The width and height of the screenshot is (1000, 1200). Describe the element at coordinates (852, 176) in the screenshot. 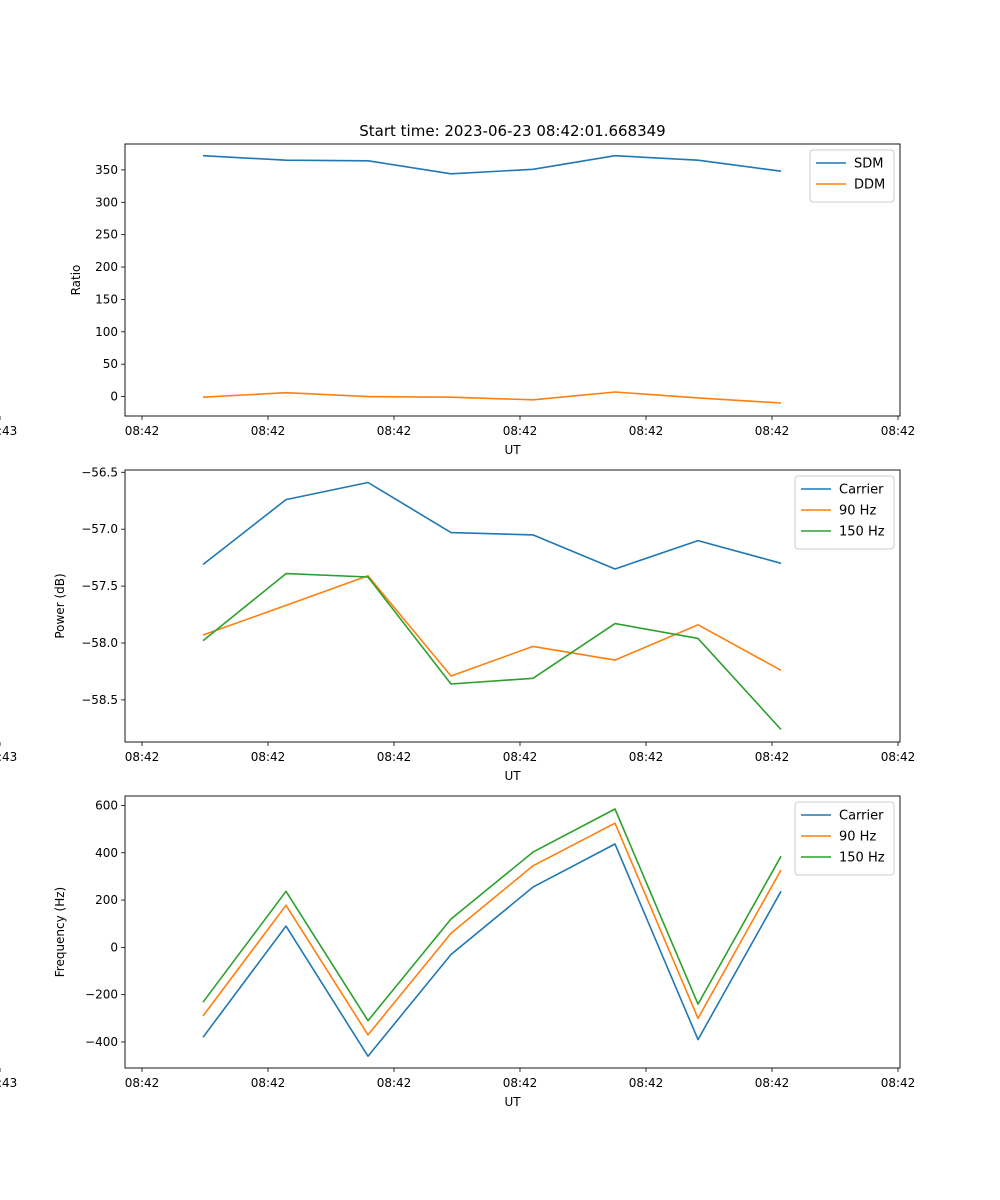

I see `legend: SDM DDM` at that location.